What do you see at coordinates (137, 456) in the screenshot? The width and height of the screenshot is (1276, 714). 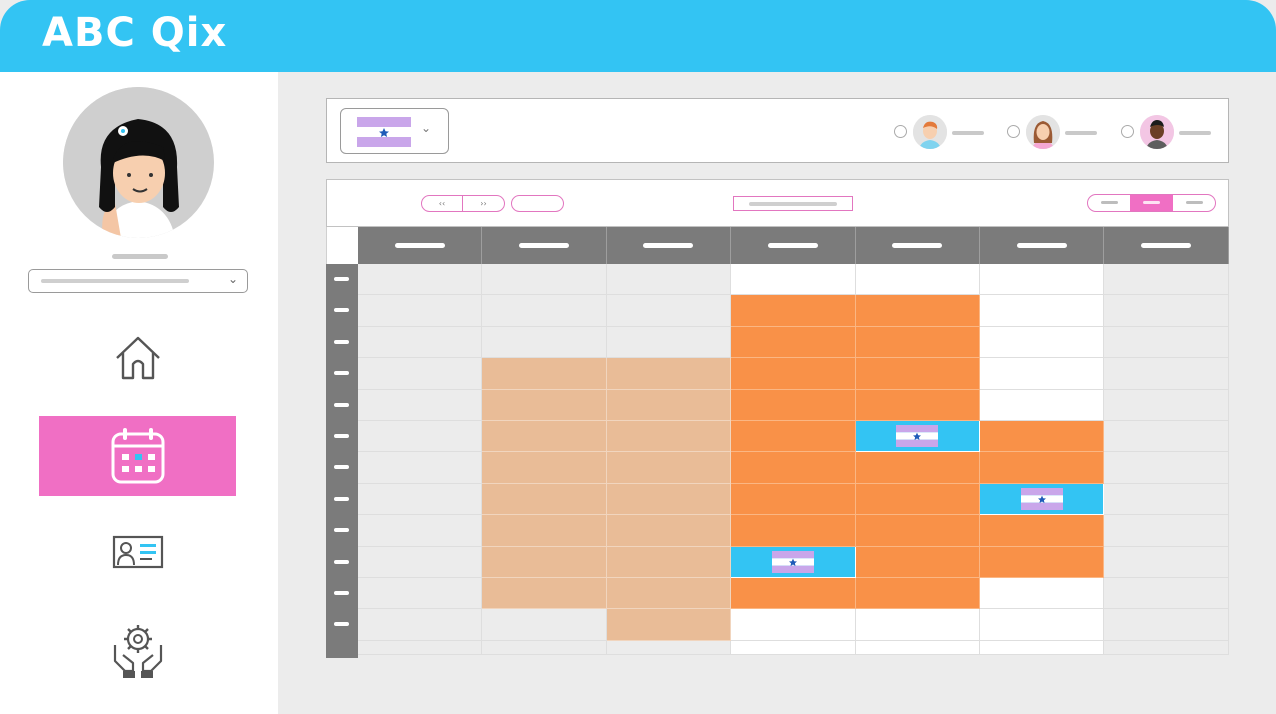 I see `nav-calendar` at bounding box center [137, 456].